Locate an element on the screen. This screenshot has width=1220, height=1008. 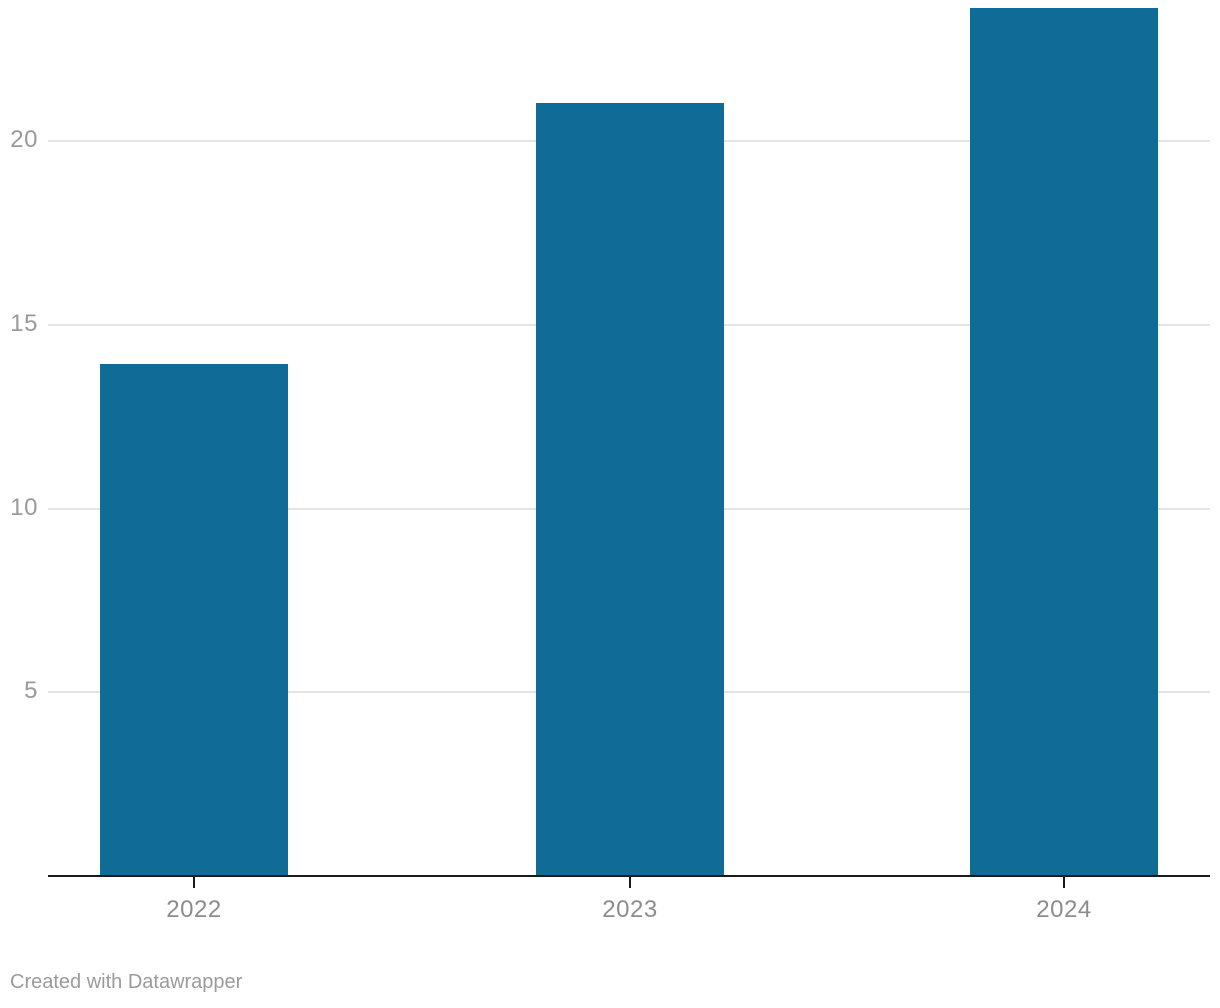
x-axis-label-2024: 2024 is located at coordinates (1064, 909).